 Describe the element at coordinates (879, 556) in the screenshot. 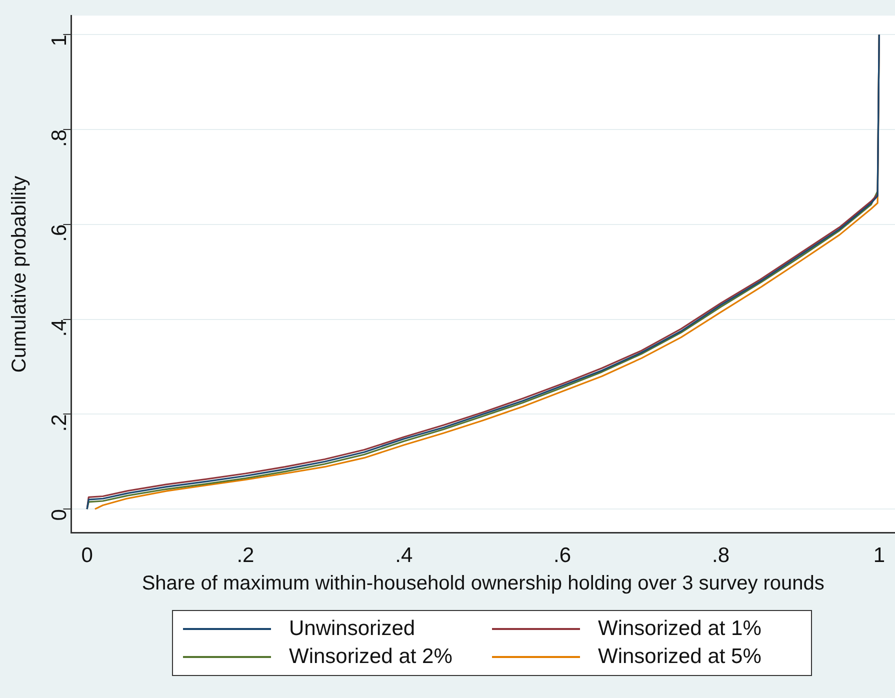

I see `x-tick-label: 1` at that location.